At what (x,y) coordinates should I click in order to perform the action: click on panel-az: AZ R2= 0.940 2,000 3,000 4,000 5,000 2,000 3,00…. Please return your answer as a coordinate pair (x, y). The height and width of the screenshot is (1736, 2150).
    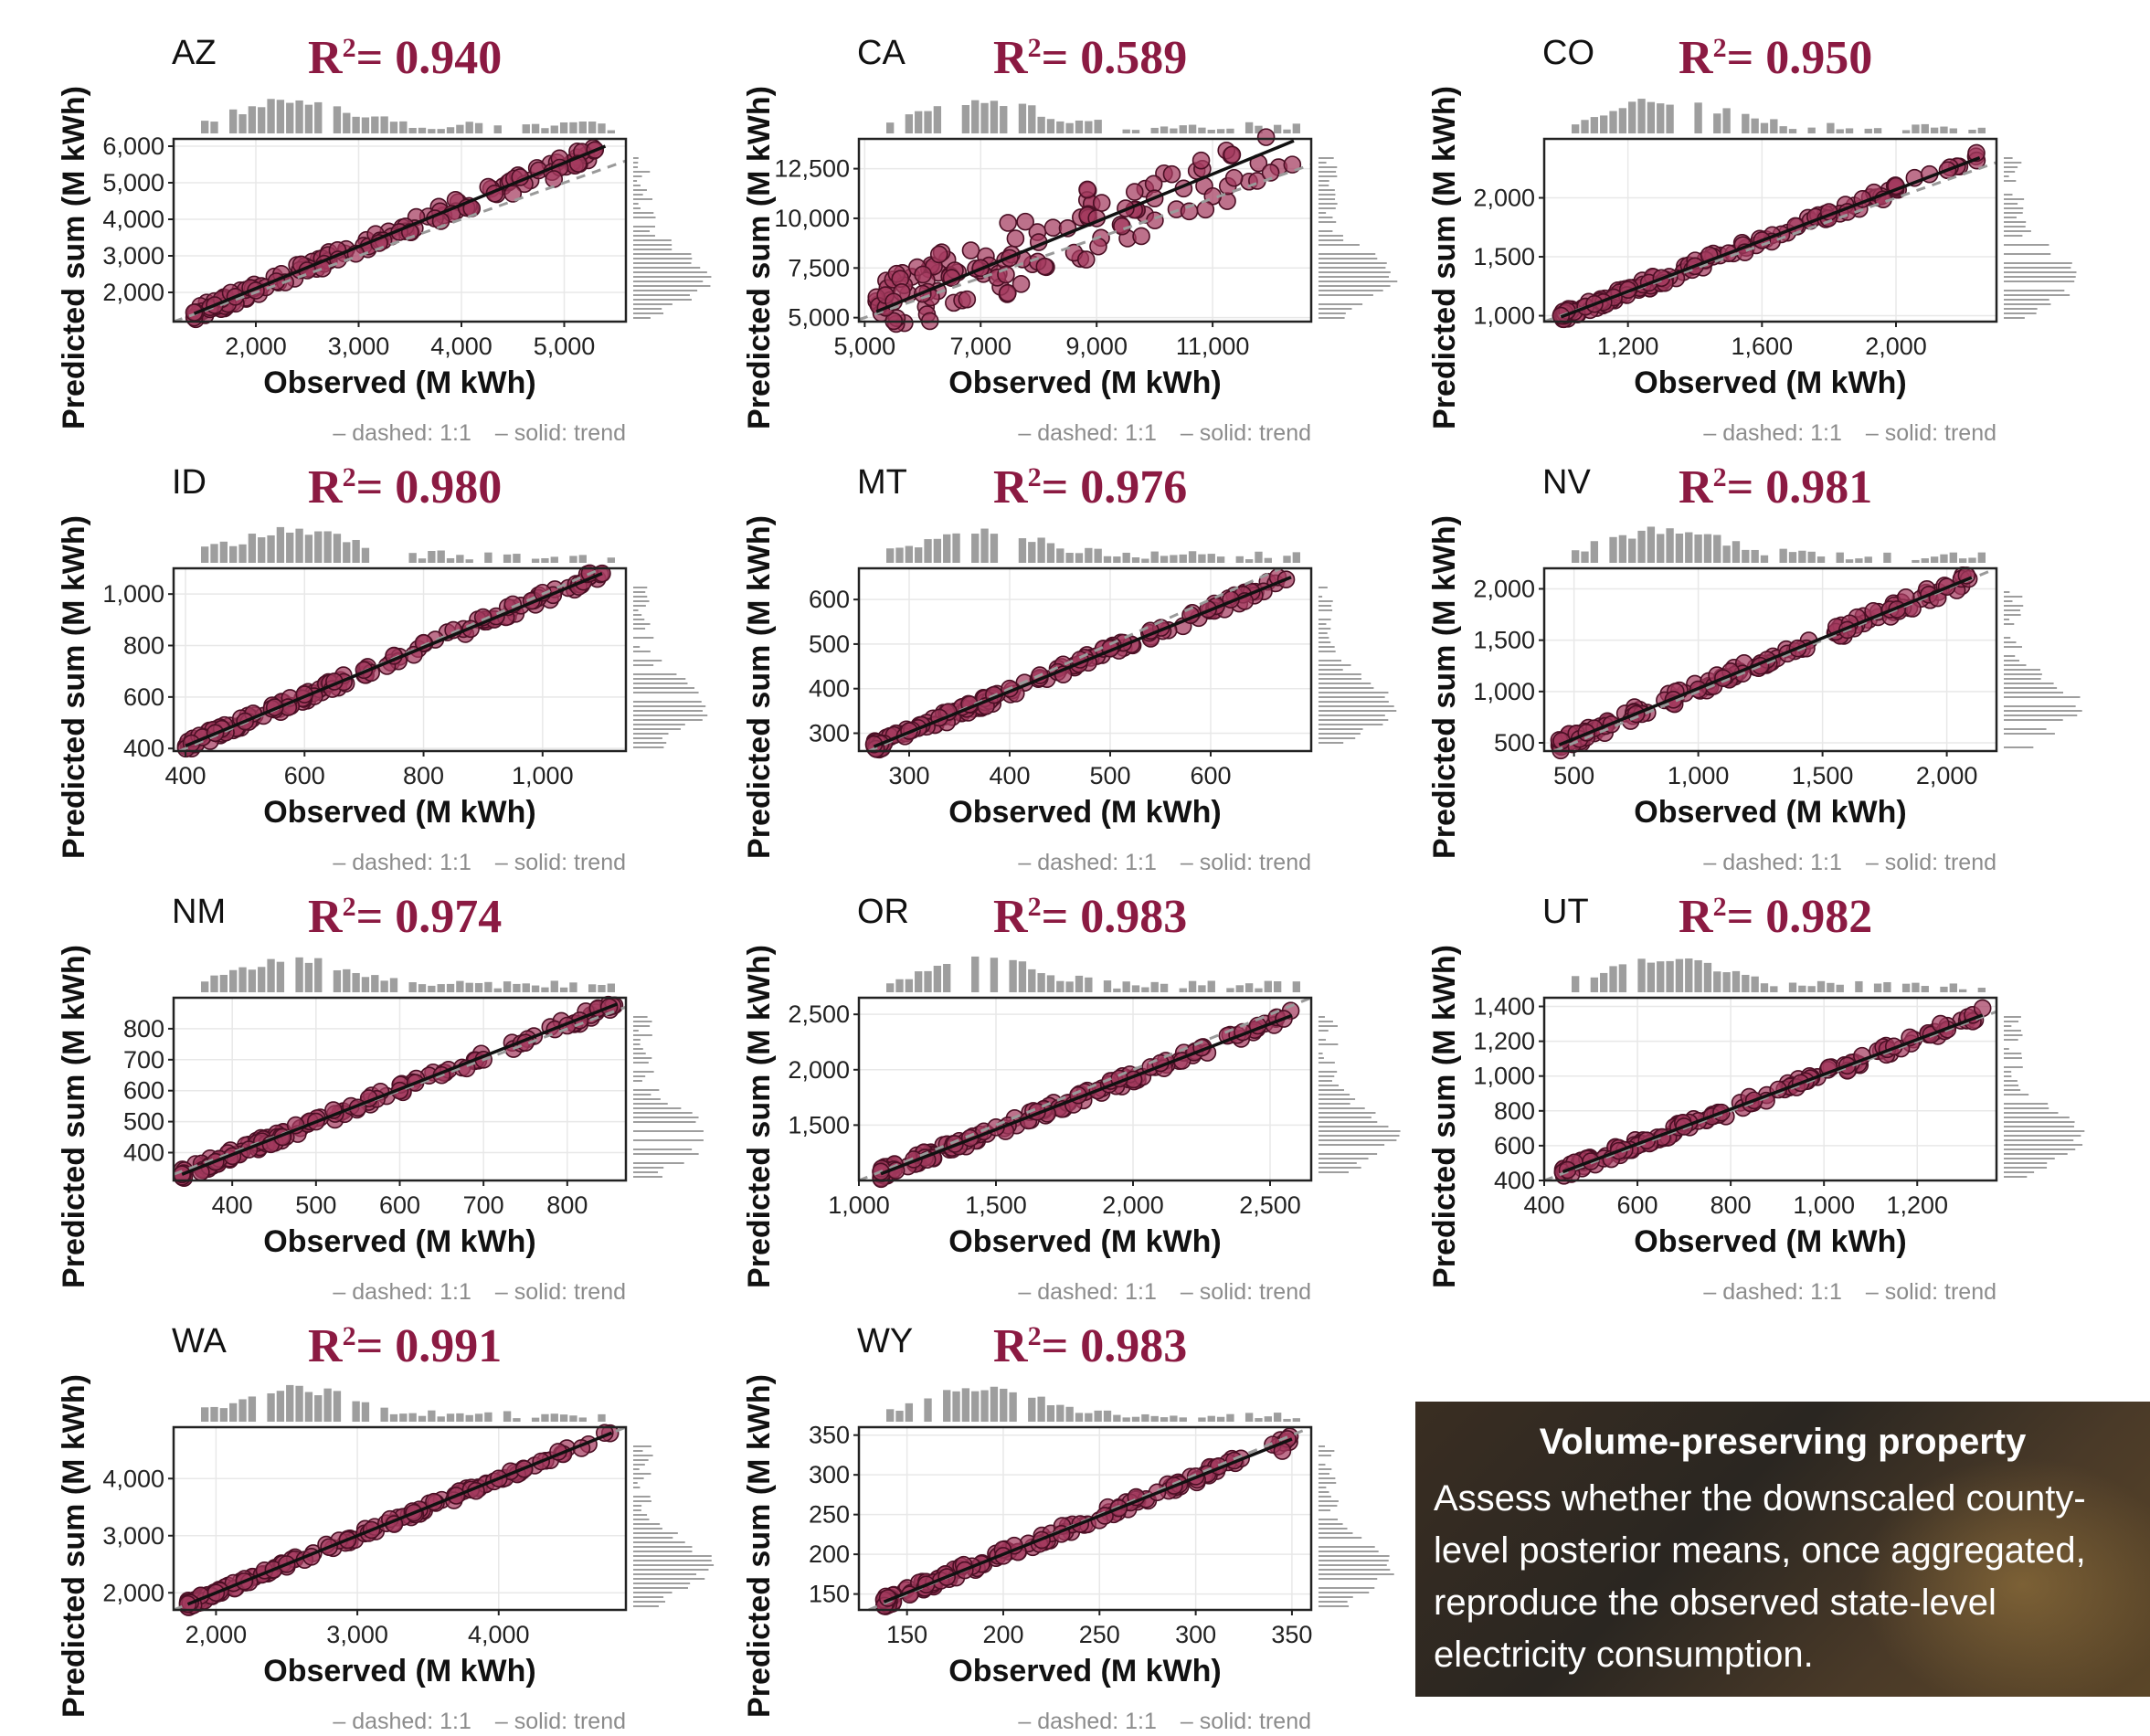
    Looking at the image, I should click on (356, 227).